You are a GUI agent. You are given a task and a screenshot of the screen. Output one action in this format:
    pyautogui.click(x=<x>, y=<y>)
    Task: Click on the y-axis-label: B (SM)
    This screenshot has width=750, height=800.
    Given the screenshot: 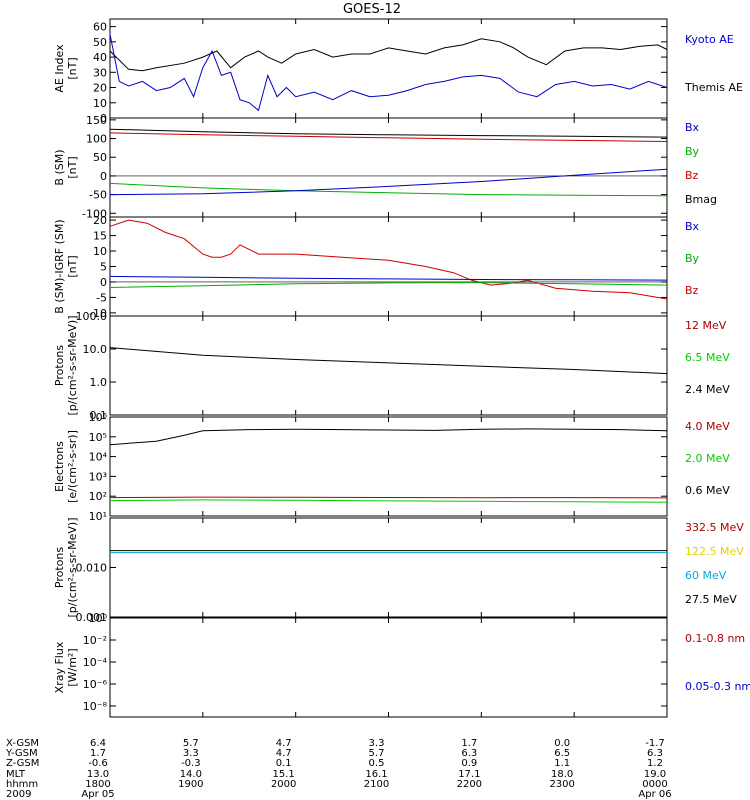 What is the action you would take?
    pyautogui.click(x=59, y=167)
    